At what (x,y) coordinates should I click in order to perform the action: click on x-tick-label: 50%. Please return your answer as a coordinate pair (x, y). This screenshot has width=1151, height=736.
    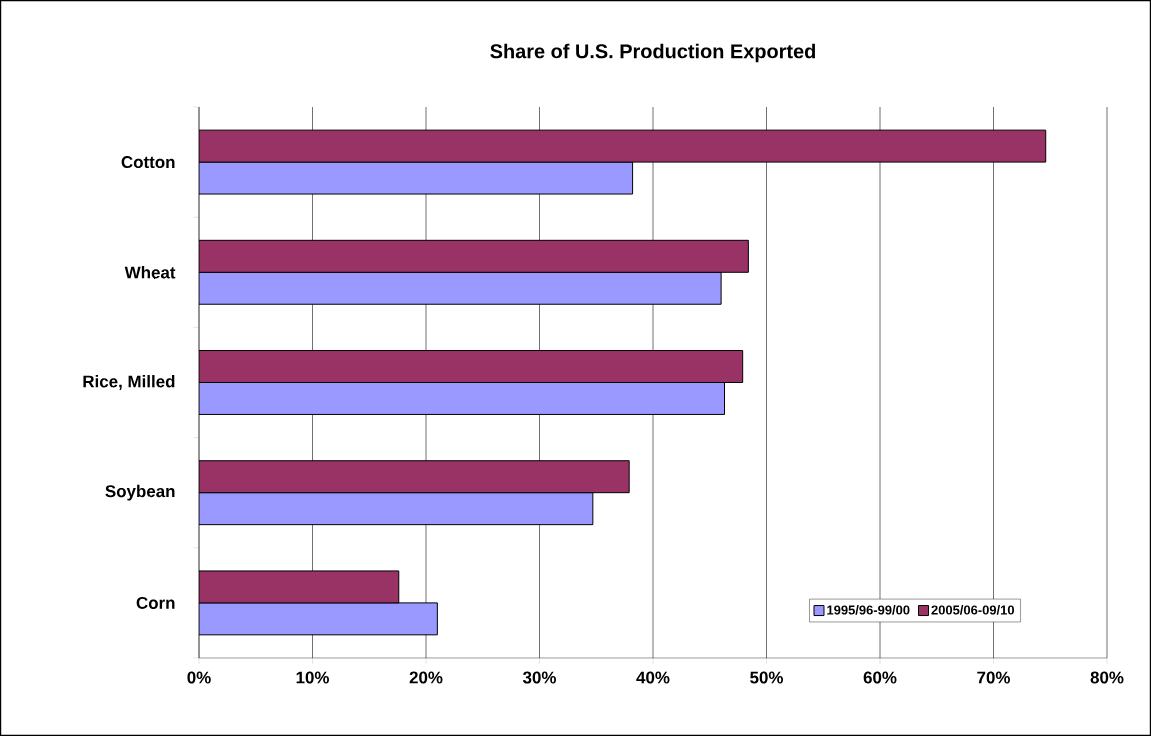
    Looking at the image, I should click on (766, 677).